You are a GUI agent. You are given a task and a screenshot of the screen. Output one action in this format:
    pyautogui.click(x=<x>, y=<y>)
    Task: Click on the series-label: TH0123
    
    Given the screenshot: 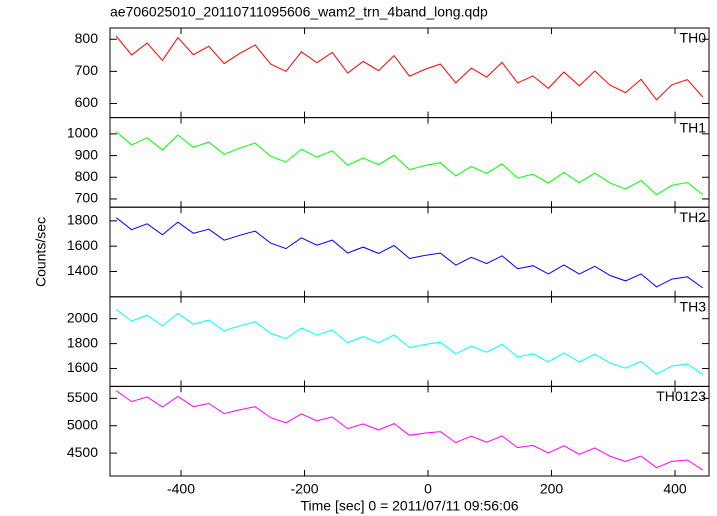 What is the action you would take?
    pyautogui.click(x=681, y=396)
    